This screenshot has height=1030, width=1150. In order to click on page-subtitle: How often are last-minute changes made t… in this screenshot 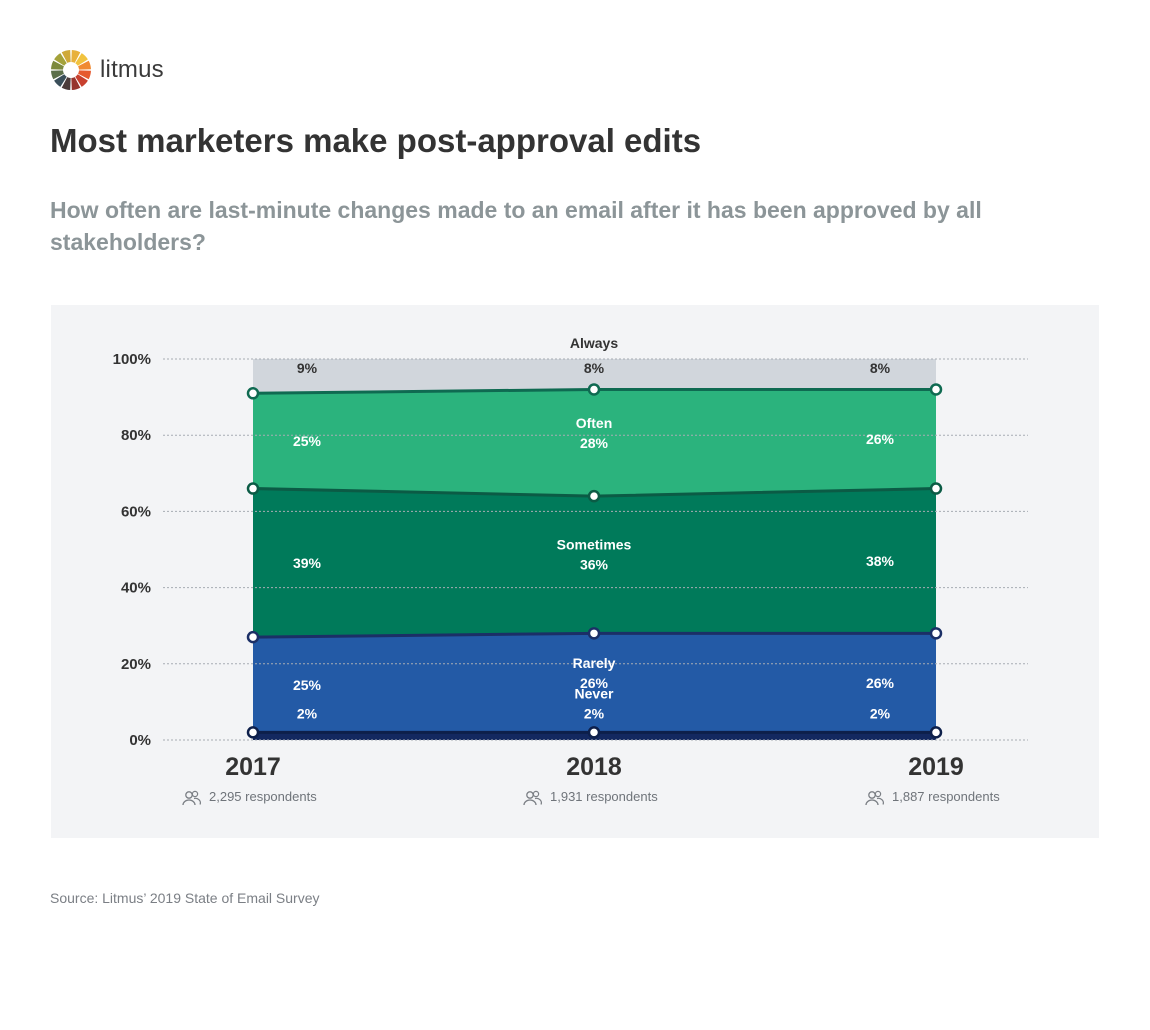, I will do `click(516, 226)`.